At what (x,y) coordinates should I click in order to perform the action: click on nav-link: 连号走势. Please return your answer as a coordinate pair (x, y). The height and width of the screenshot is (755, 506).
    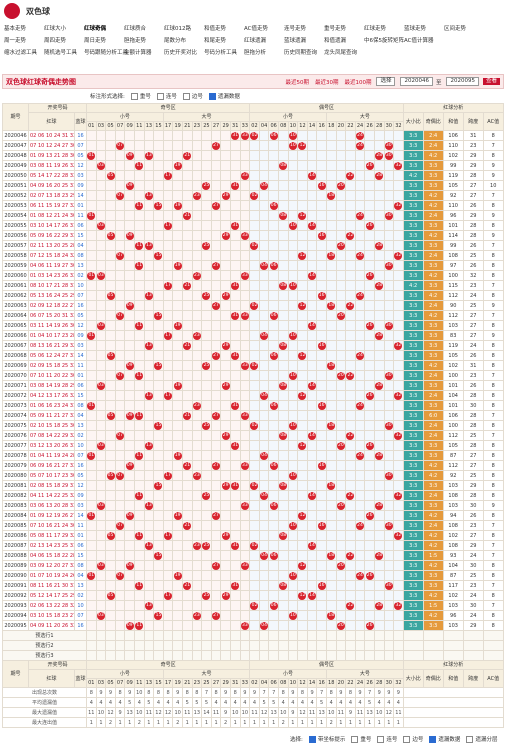
    Looking at the image, I should click on (295, 29).